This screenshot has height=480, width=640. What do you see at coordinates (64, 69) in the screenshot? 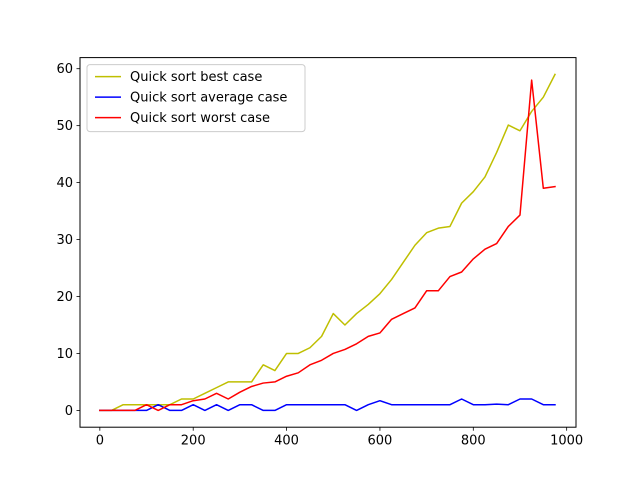
I see `y-tick-label: 60` at bounding box center [64, 69].